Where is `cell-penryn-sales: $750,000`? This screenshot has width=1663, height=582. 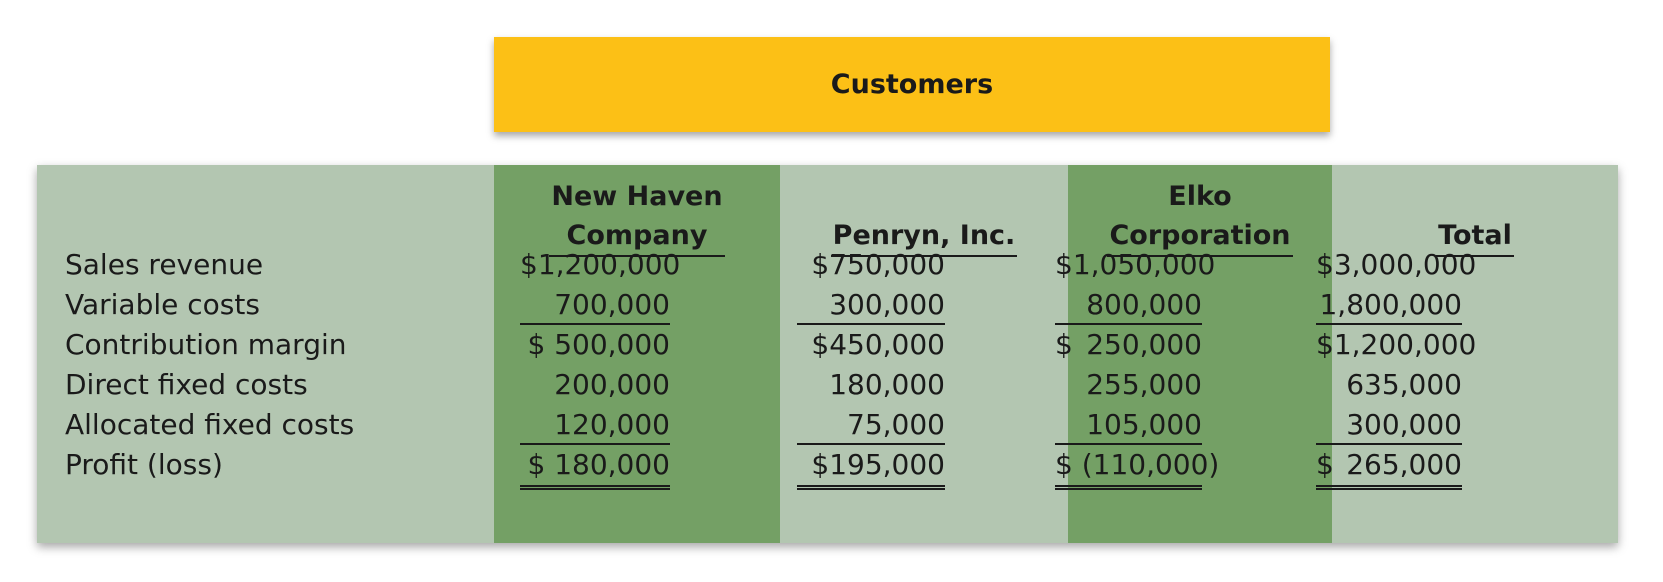 cell-penryn-sales: $750,000 is located at coordinates (878, 264).